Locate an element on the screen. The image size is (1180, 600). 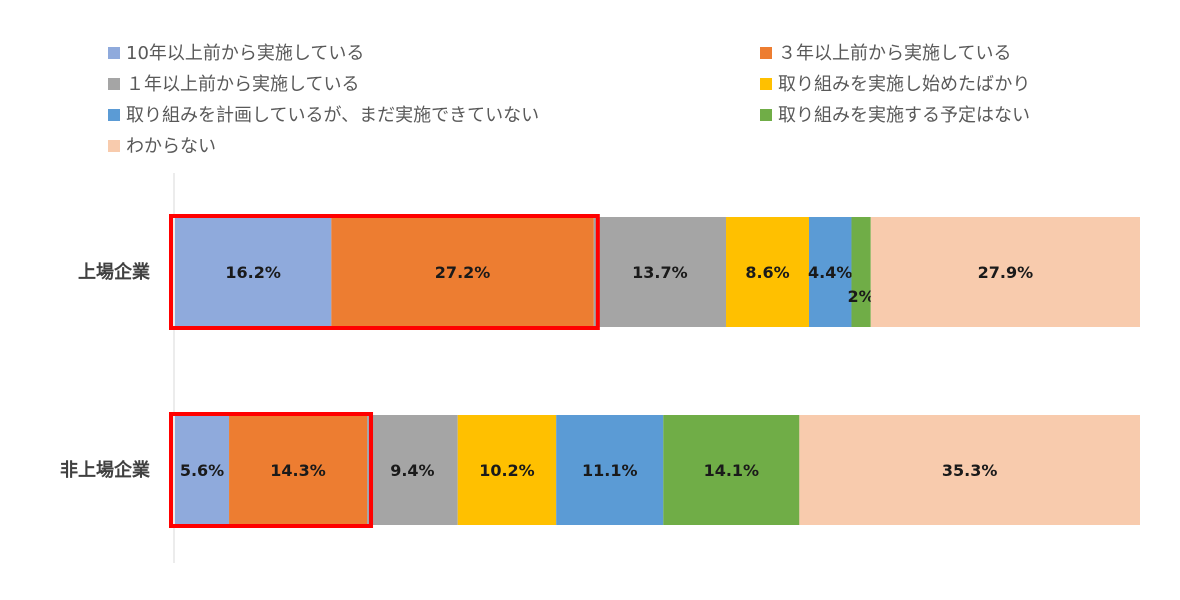
data-label-1-6: 35.3% is located at coordinates (970, 470).